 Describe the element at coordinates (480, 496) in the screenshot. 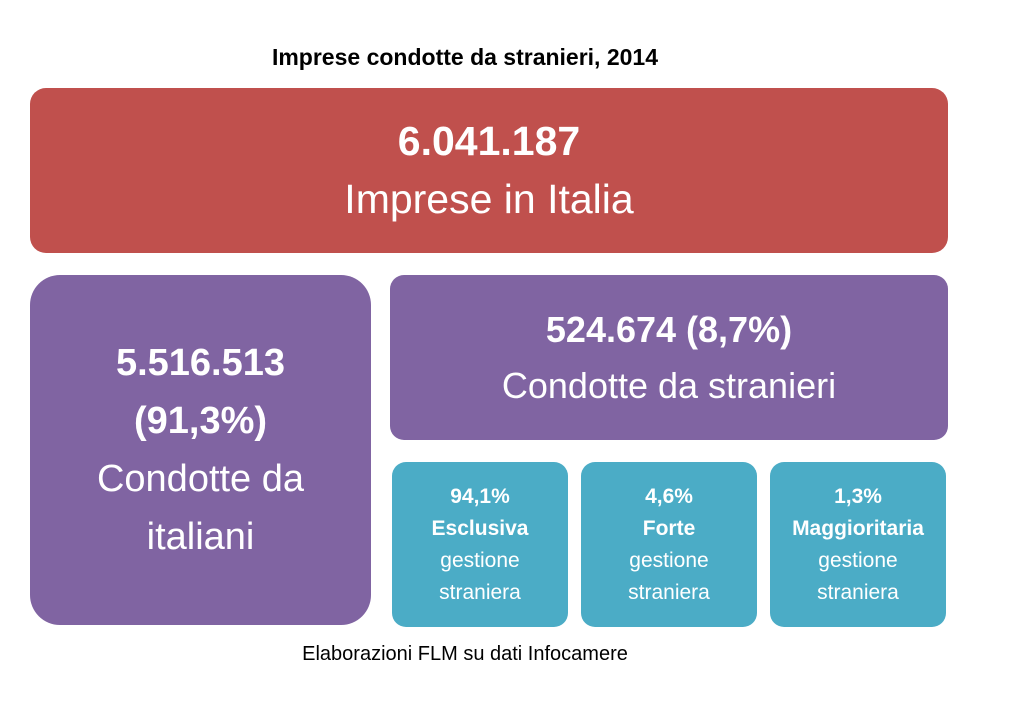

I see `breakdown-percent: 94,1%` at that location.